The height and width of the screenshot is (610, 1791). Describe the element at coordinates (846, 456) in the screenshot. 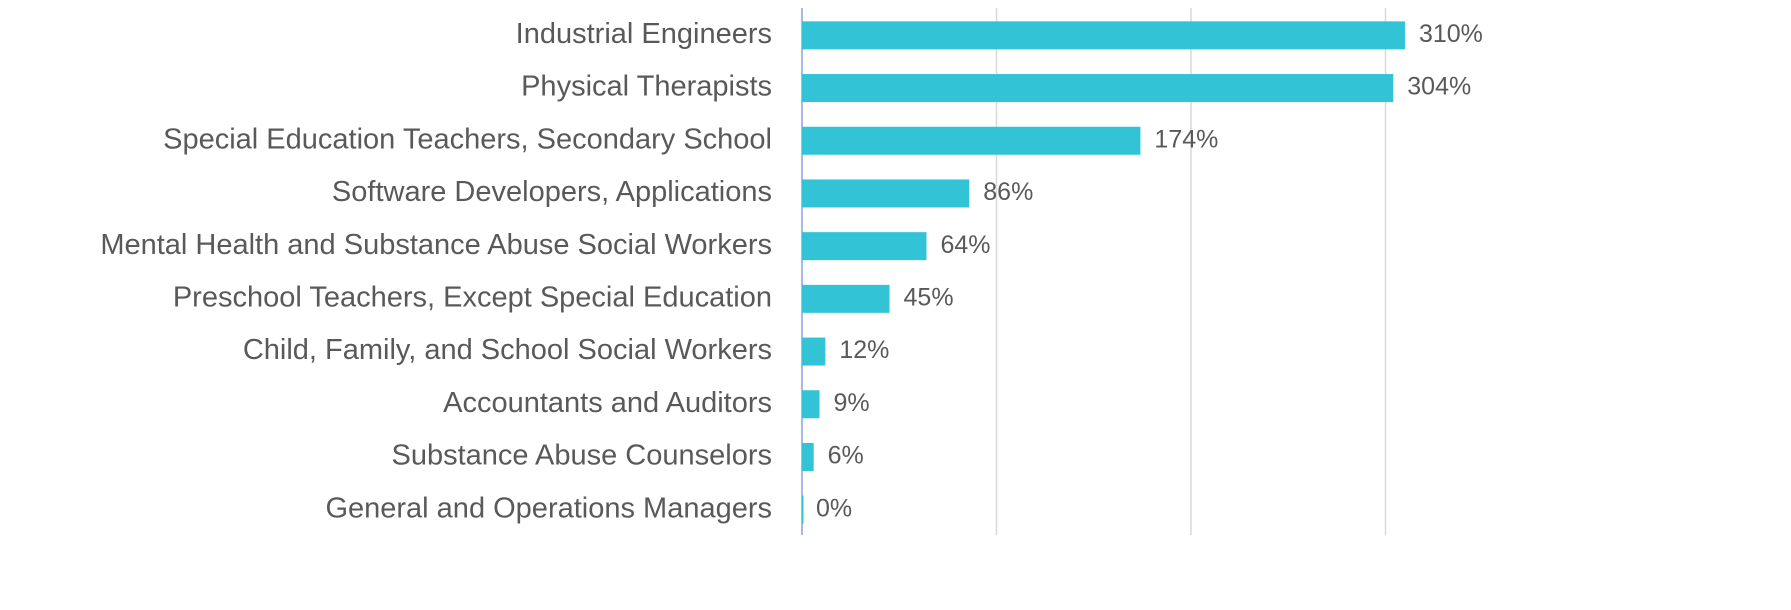

I see `value-label: 6%` at that location.